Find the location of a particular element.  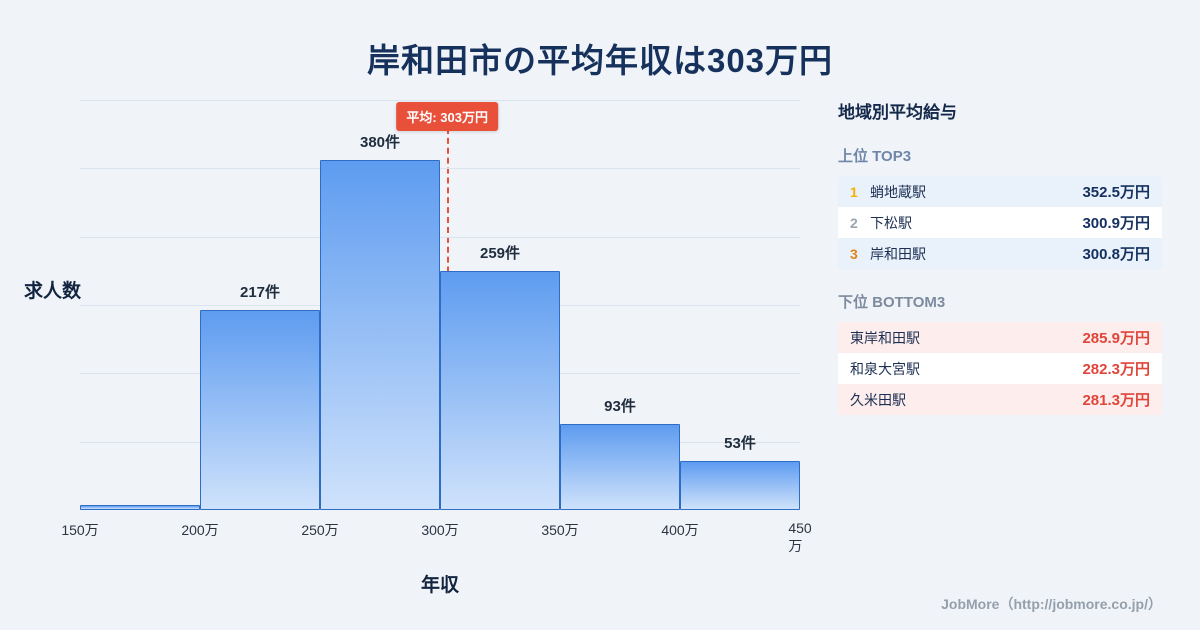

y-axis-label: 求人数 is located at coordinates (53, 291).